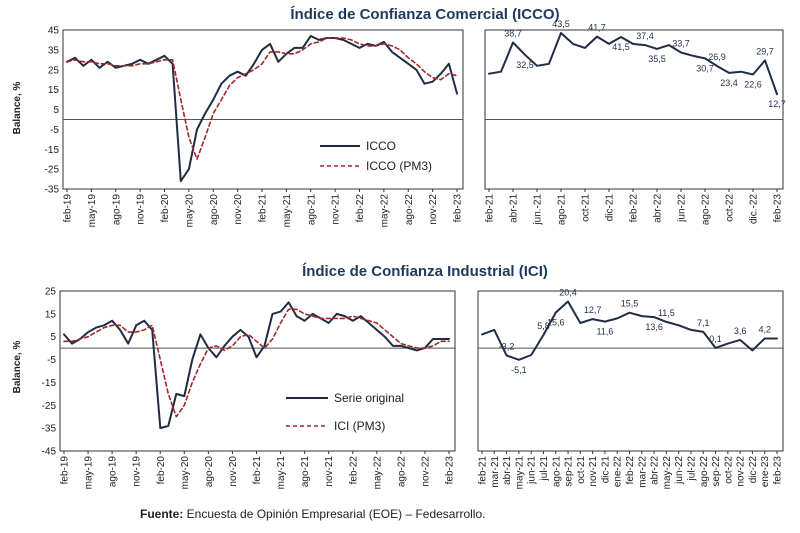 This screenshot has width=800, height=533. I want to click on ici-zoom-data-label: 3,6, so click(740, 331).